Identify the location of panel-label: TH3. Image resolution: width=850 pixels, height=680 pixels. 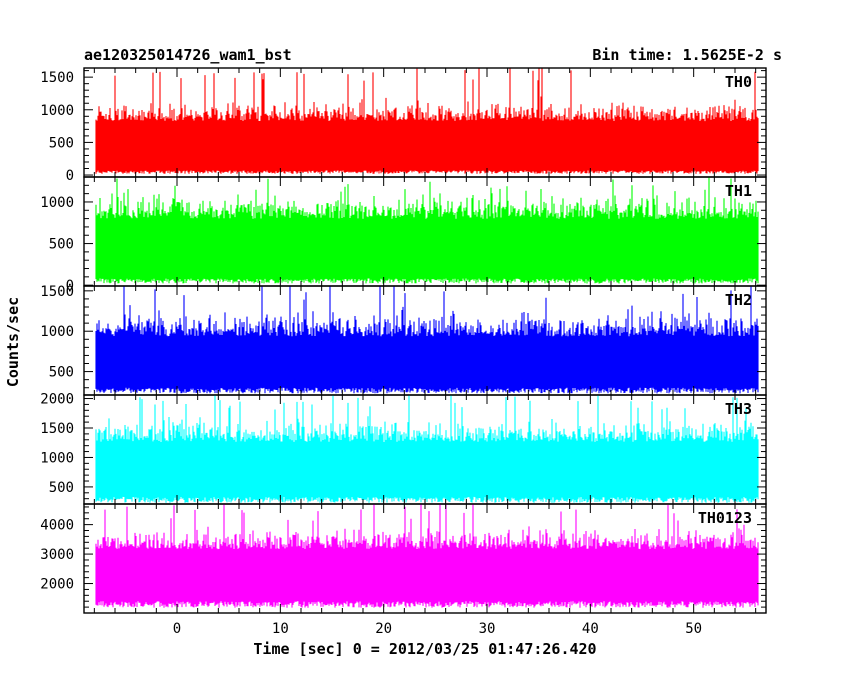
(738, 409).